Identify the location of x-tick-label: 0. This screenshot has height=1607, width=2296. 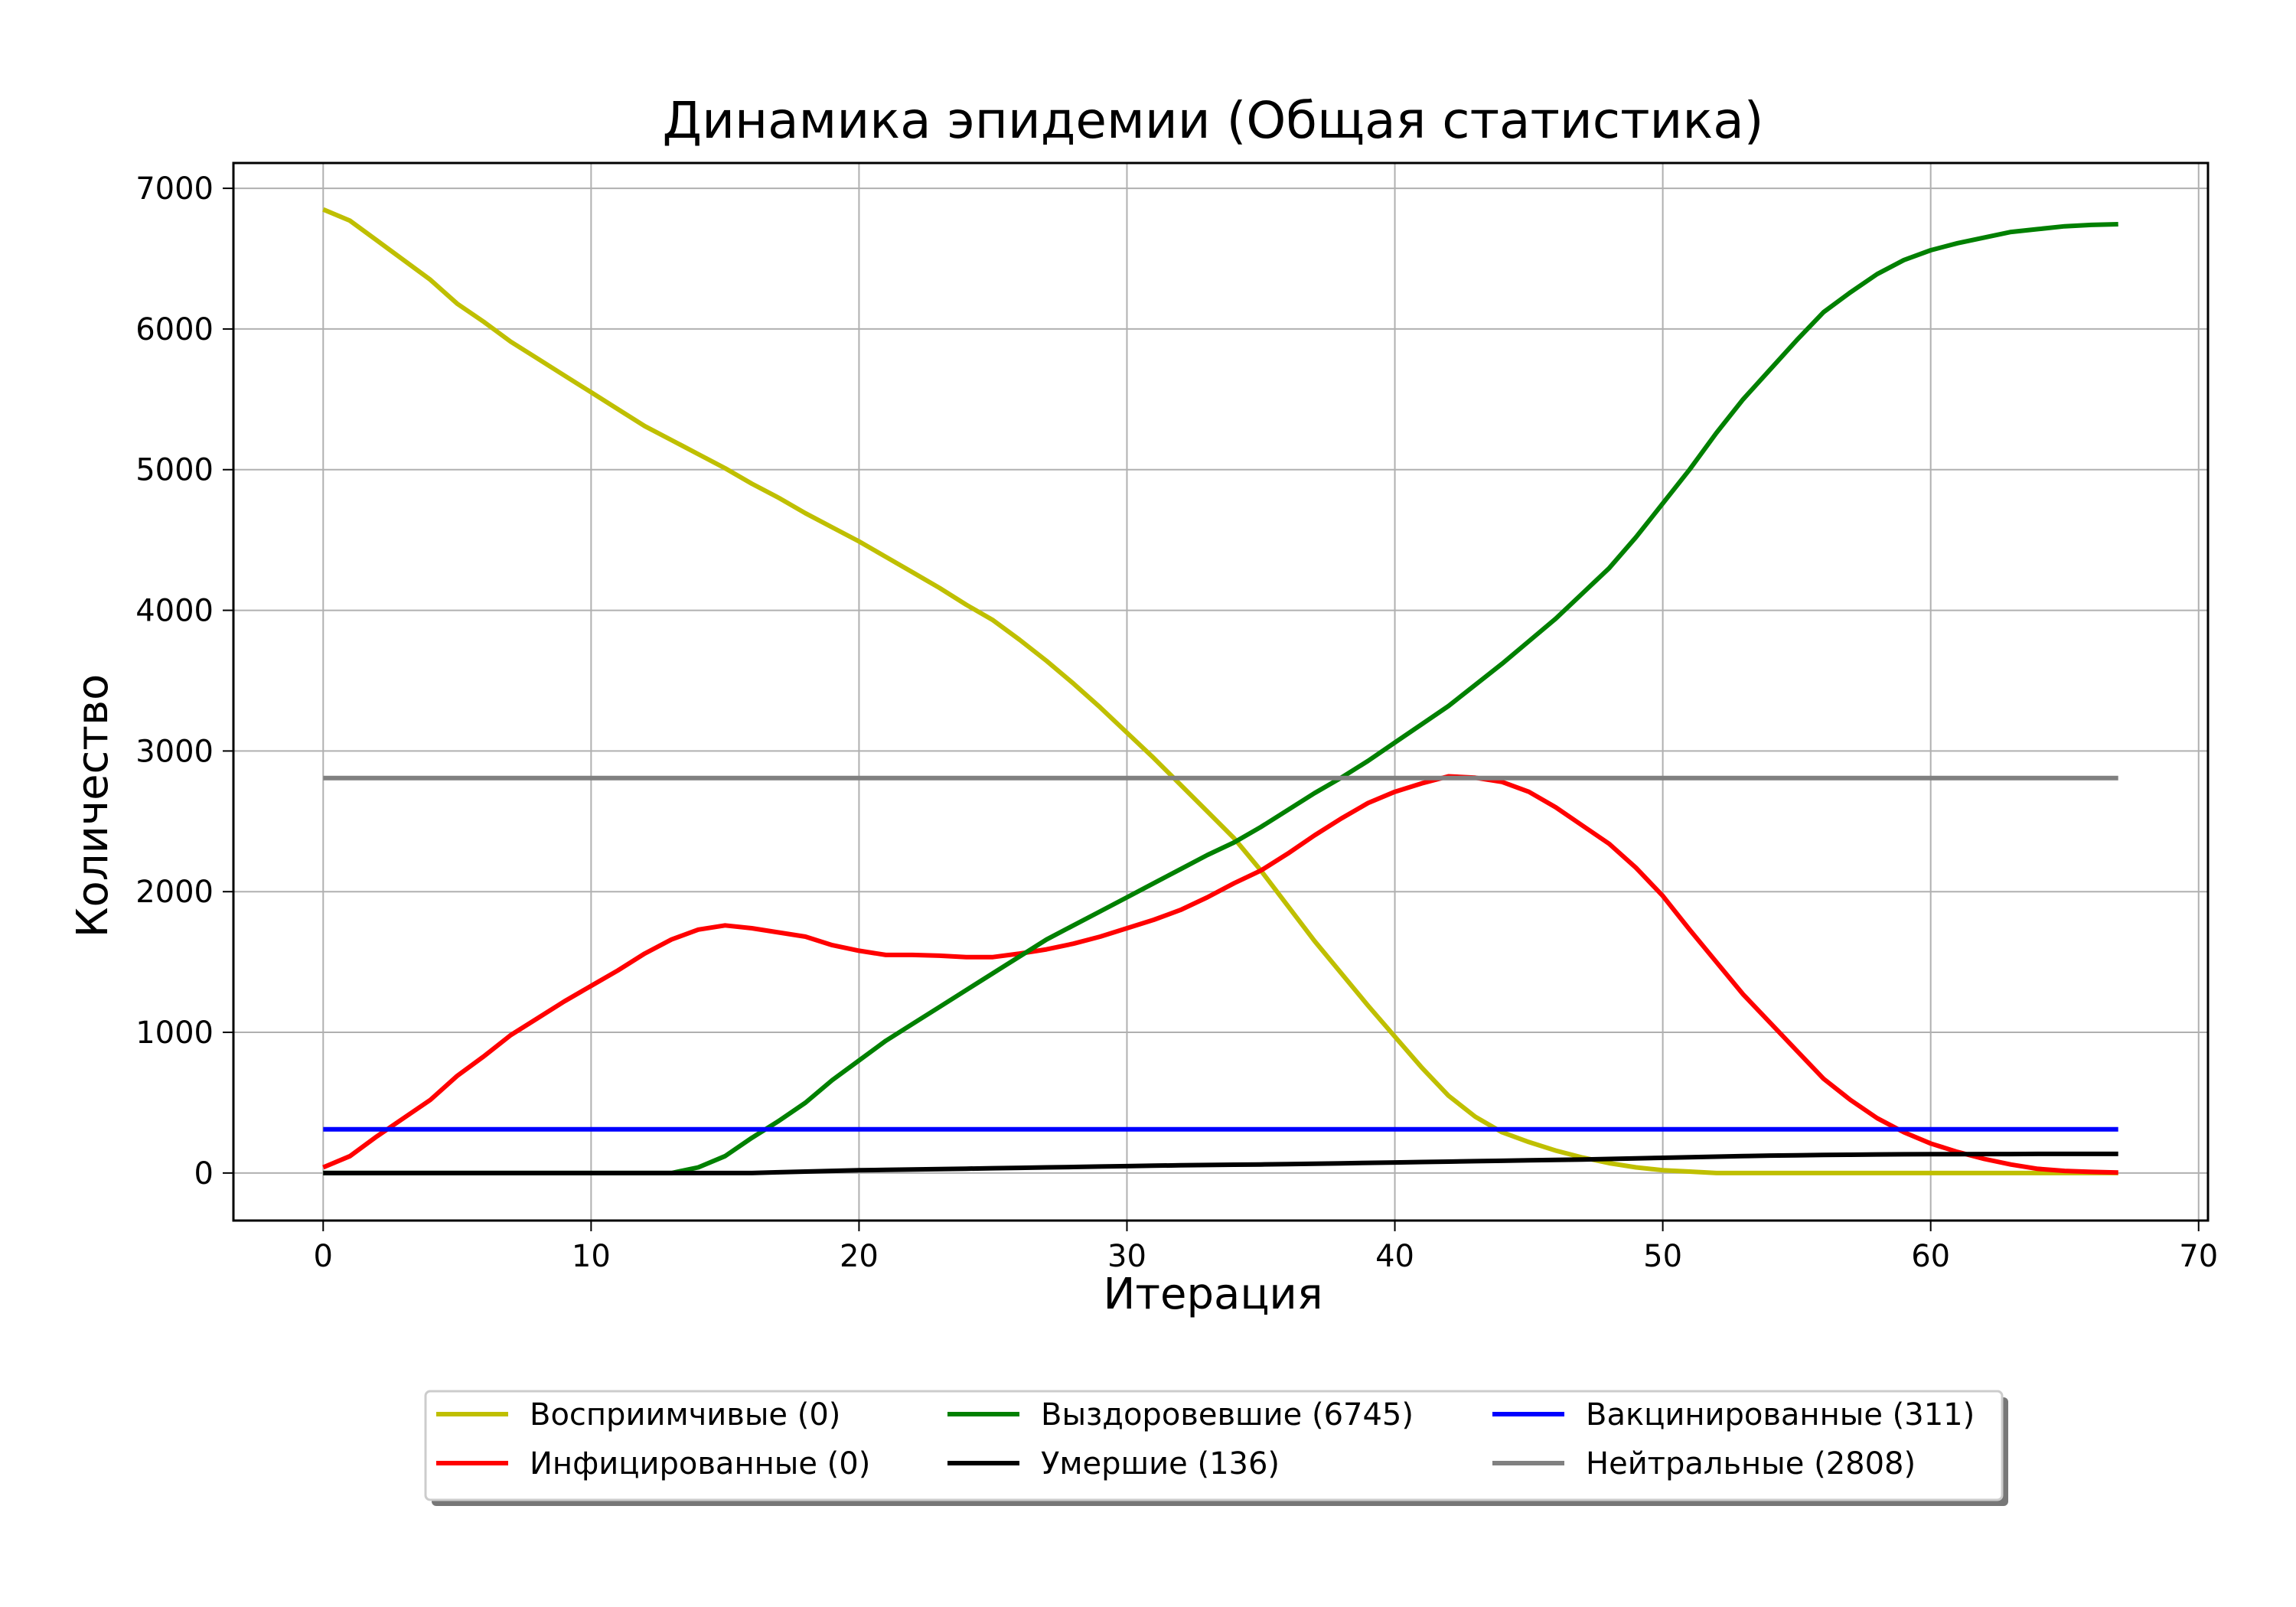
(323, 1256).